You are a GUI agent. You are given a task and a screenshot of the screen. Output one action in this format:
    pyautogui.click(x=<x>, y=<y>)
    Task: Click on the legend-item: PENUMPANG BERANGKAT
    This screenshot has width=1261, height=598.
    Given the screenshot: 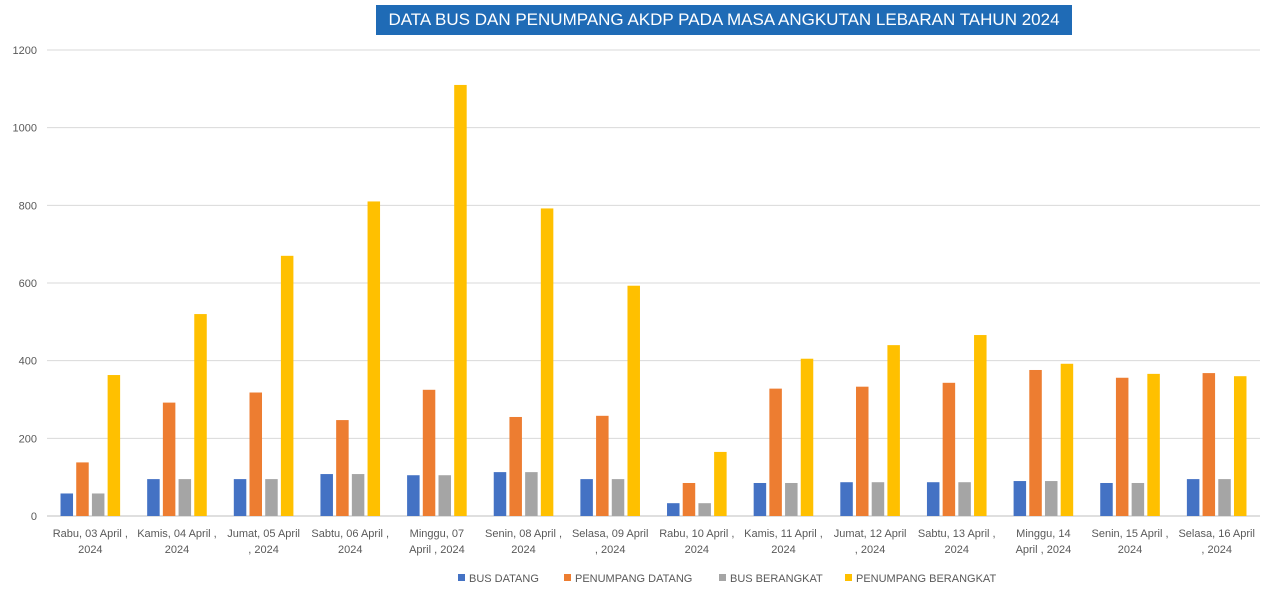 What is the action you would take?
    pyautogui.click(x=920, y=579)
    